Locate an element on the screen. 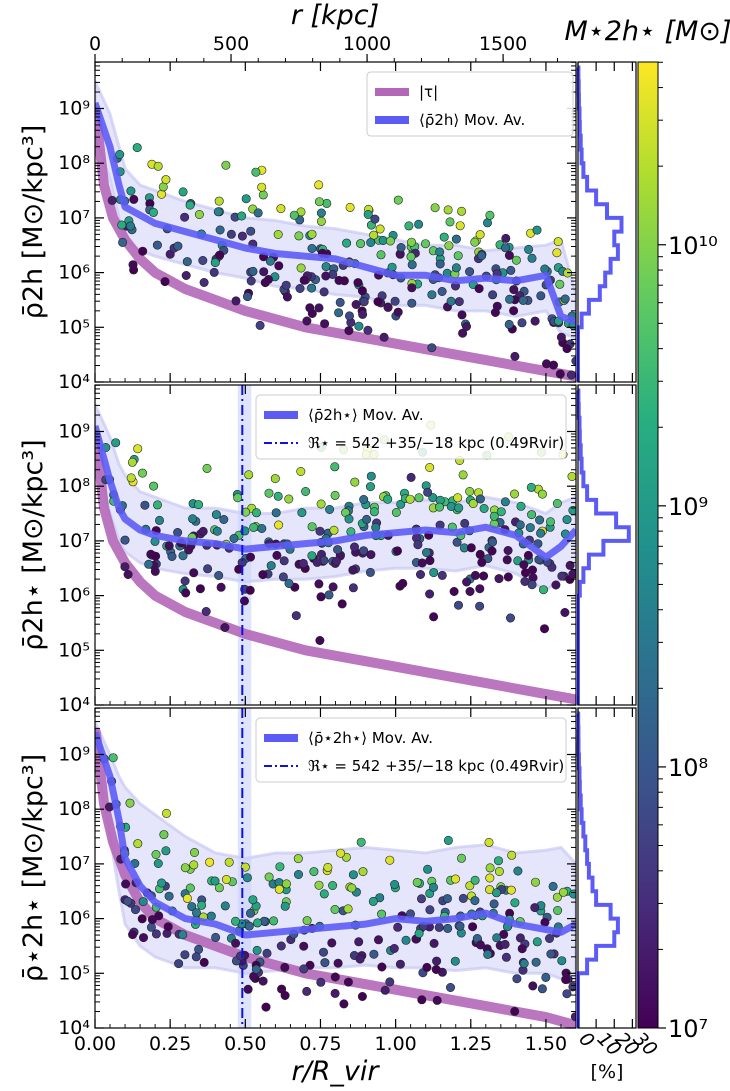 This screenshot has height=1091, width=730. top-axis-title: r [kpc] is located at coordinates (335, 15).